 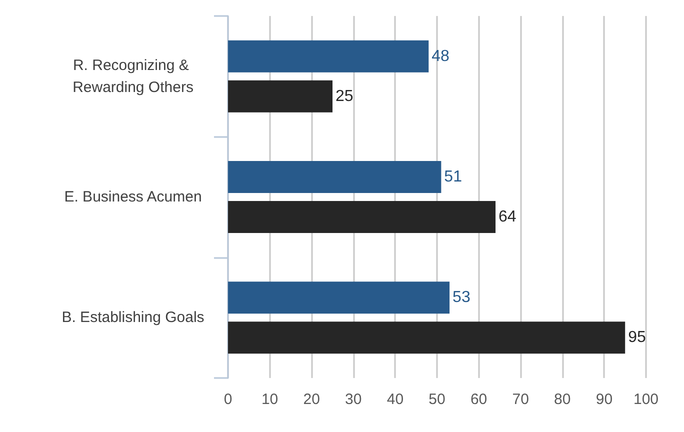 What do you see at coordinates (395, 399) in the screenshot?
I see `x-tick-label: 40` at bounding box center [395, 399].